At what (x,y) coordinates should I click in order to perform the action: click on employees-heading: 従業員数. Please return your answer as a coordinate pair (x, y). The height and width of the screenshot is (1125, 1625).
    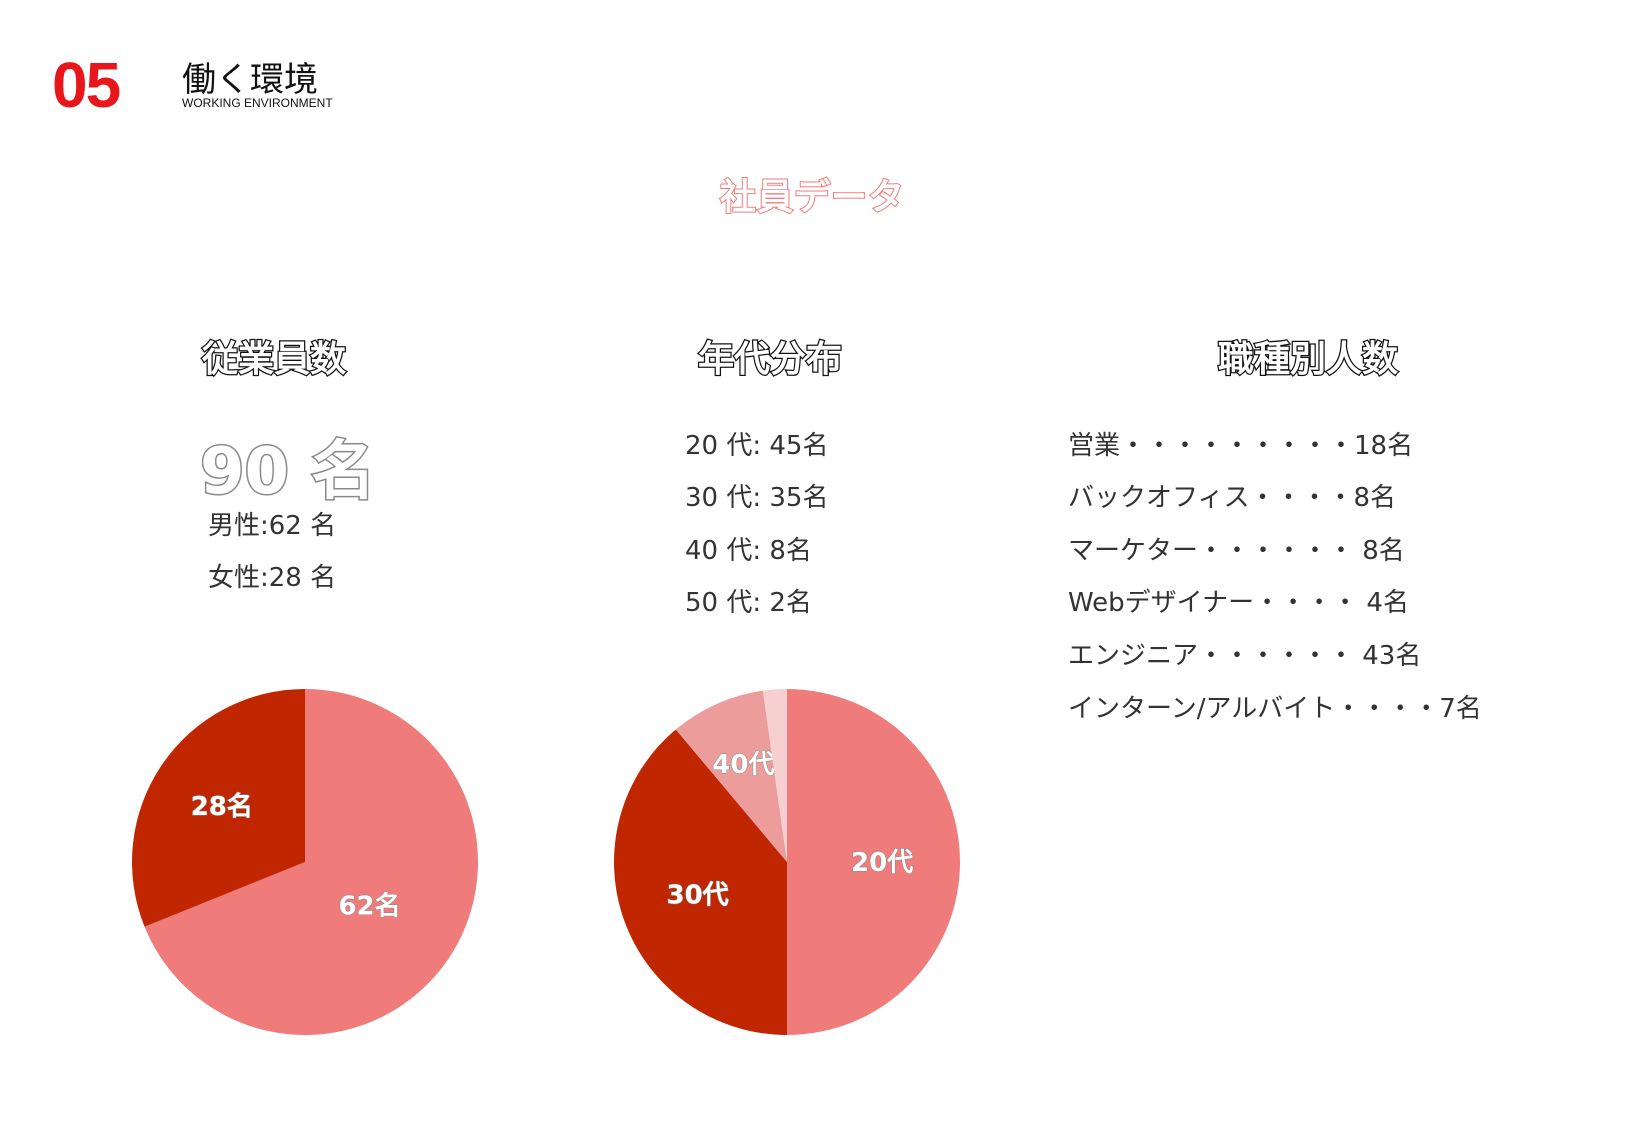
    Looking at the image, I should click on (274, 360).